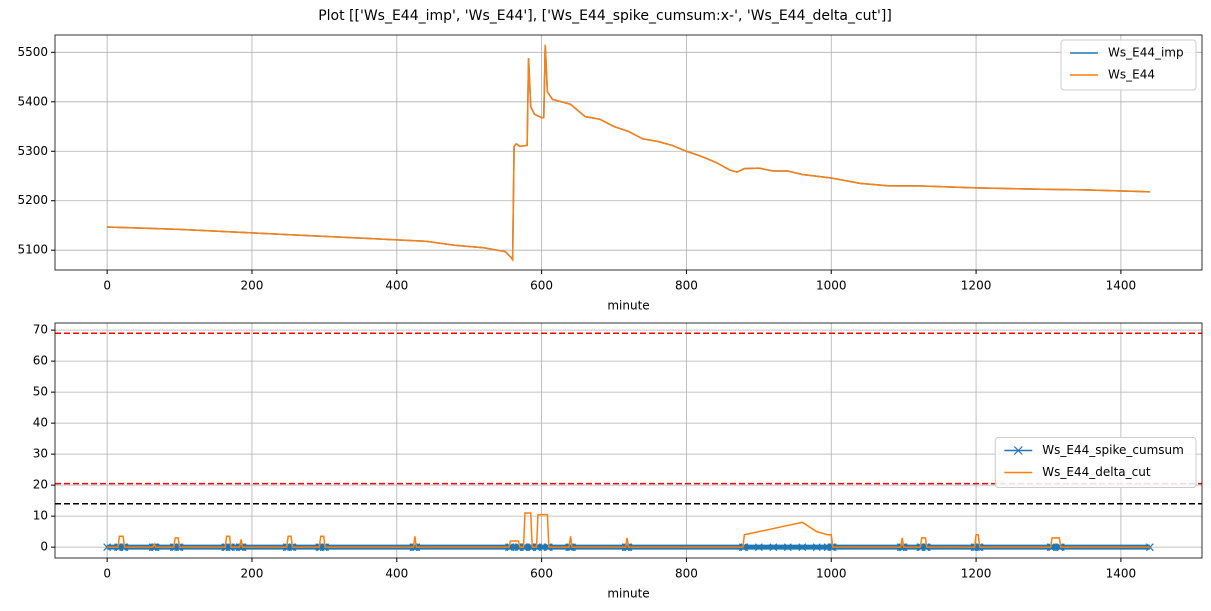 The image size is (1211, 611). I want to click on legend-label: Ws_E44_spike_cumsum, so click(1113, 450).